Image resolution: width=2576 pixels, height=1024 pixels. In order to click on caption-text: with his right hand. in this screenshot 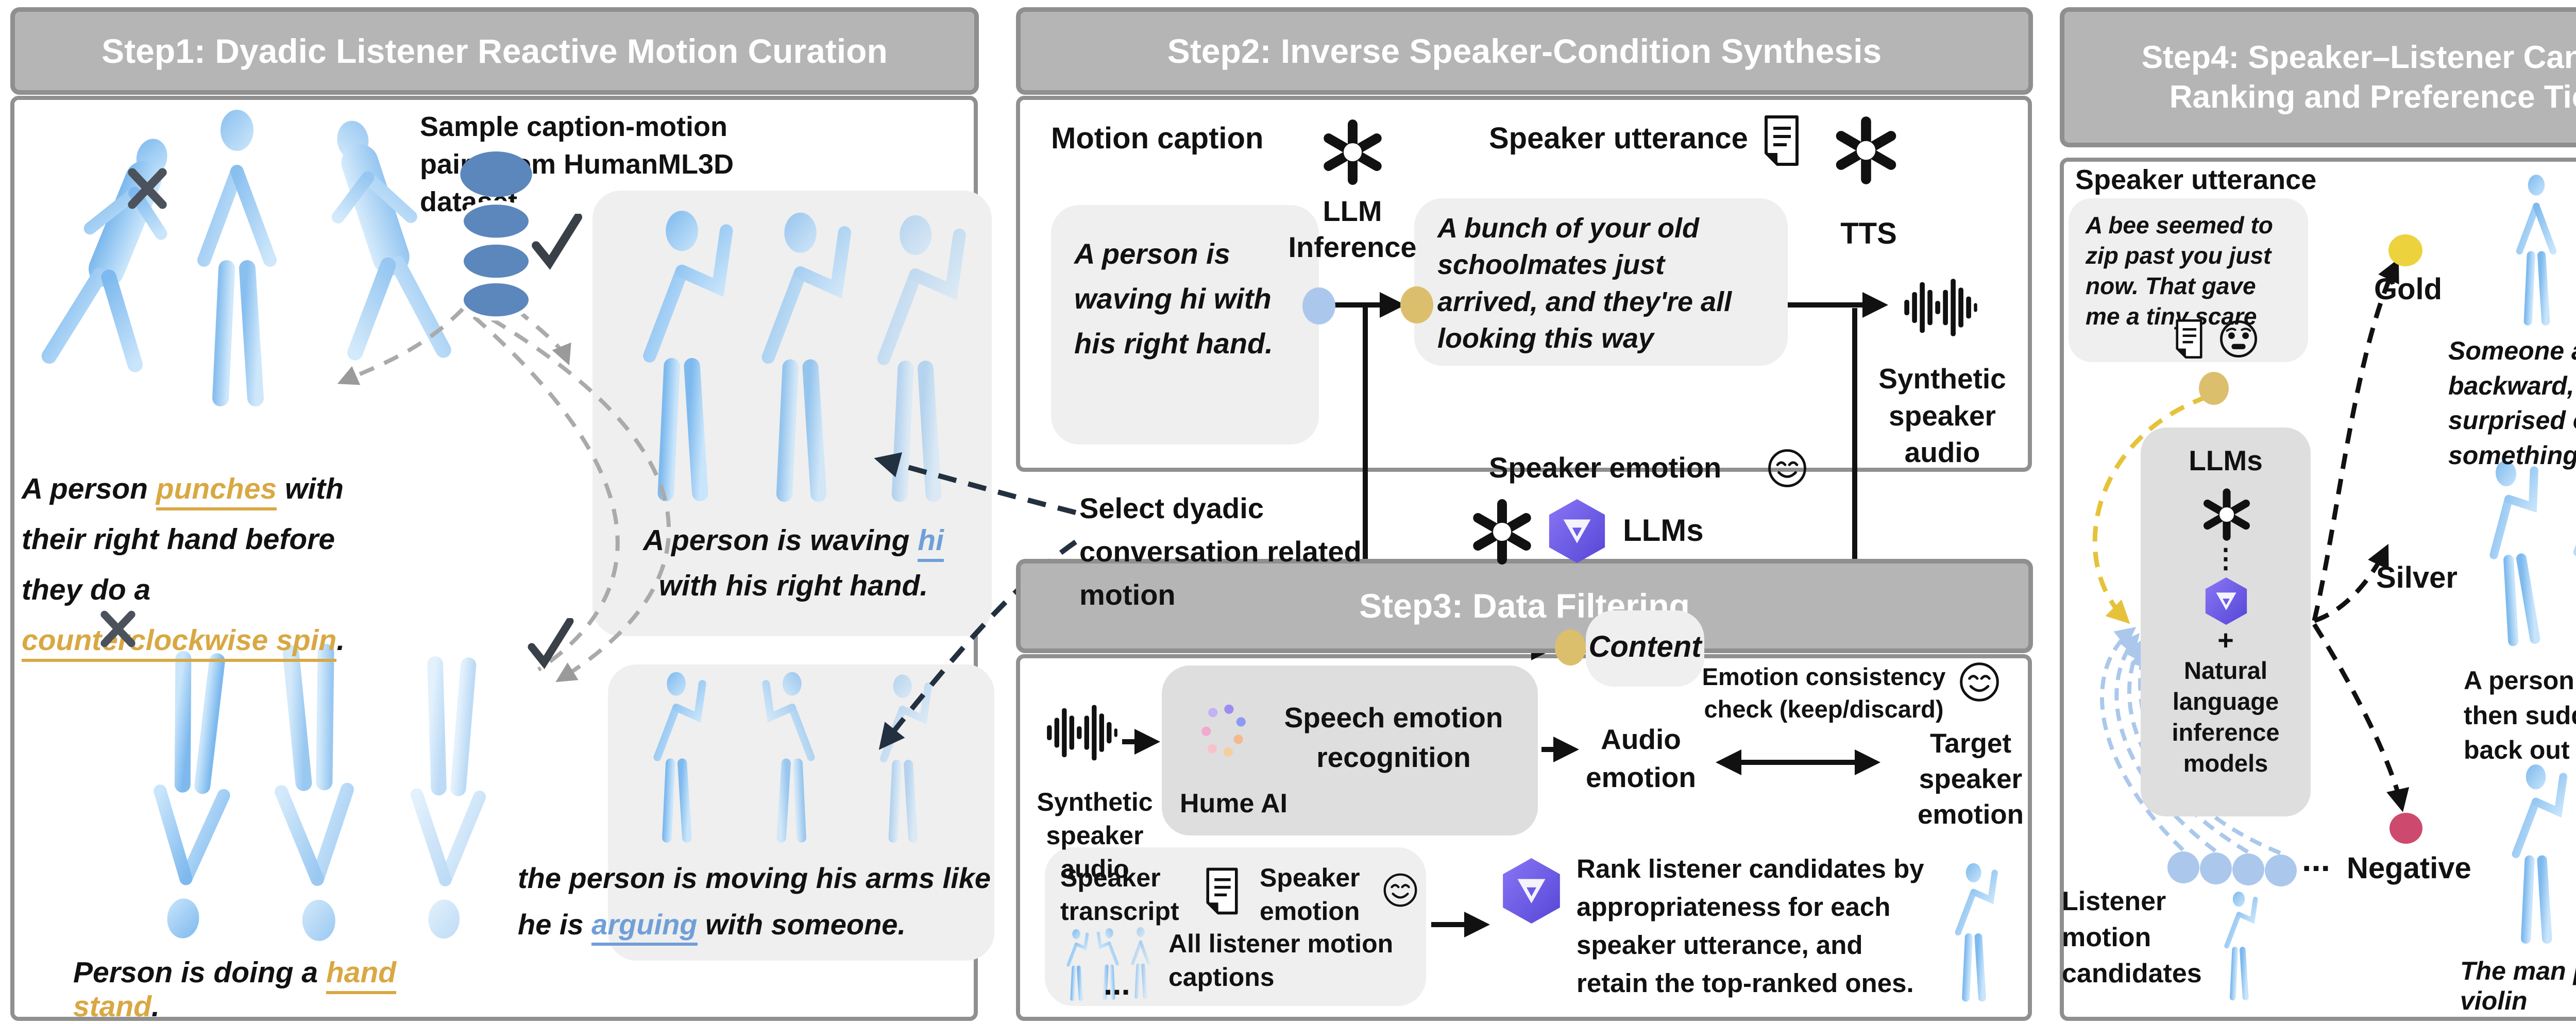, I will do `click(793, 586)`.